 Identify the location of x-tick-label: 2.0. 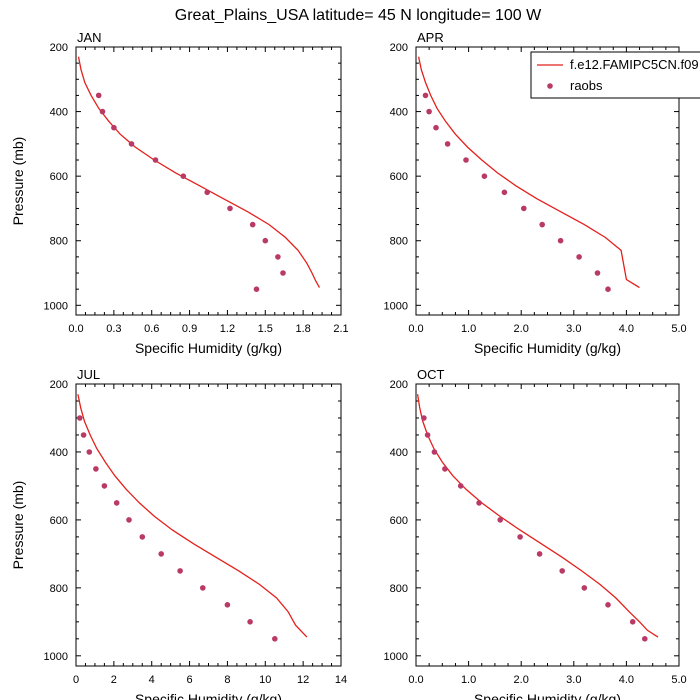
(521, 680).